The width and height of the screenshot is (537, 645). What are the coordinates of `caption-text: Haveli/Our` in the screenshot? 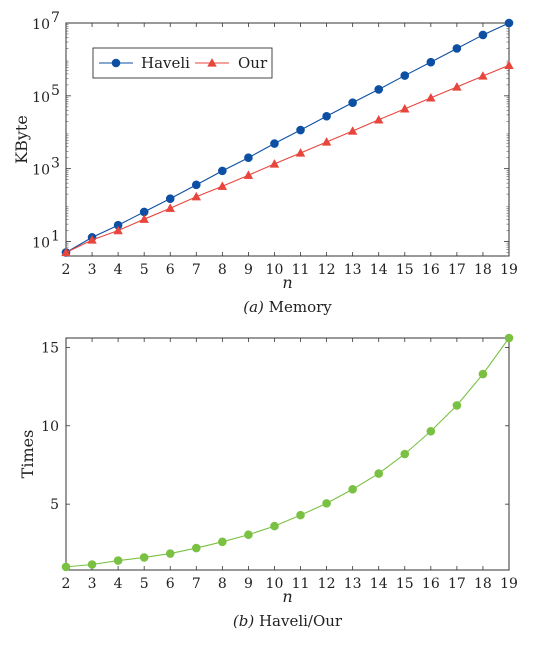 It's located at (298, 621).